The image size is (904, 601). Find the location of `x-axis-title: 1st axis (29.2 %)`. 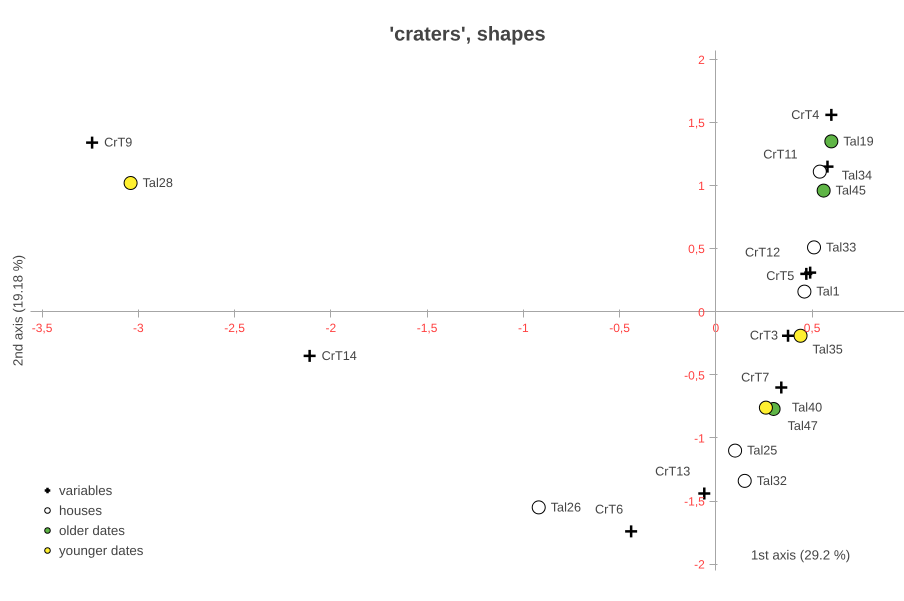

x-axis-title: 1st axis (29.2 %) is located at coordinates (800, 555).